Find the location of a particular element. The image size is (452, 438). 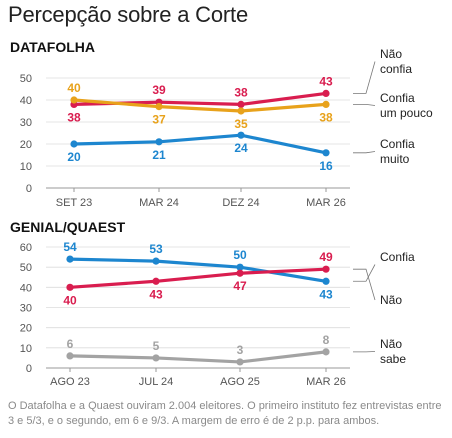

chart2-legend-nao-confia-label: confia is located at coordinates (396, 1).